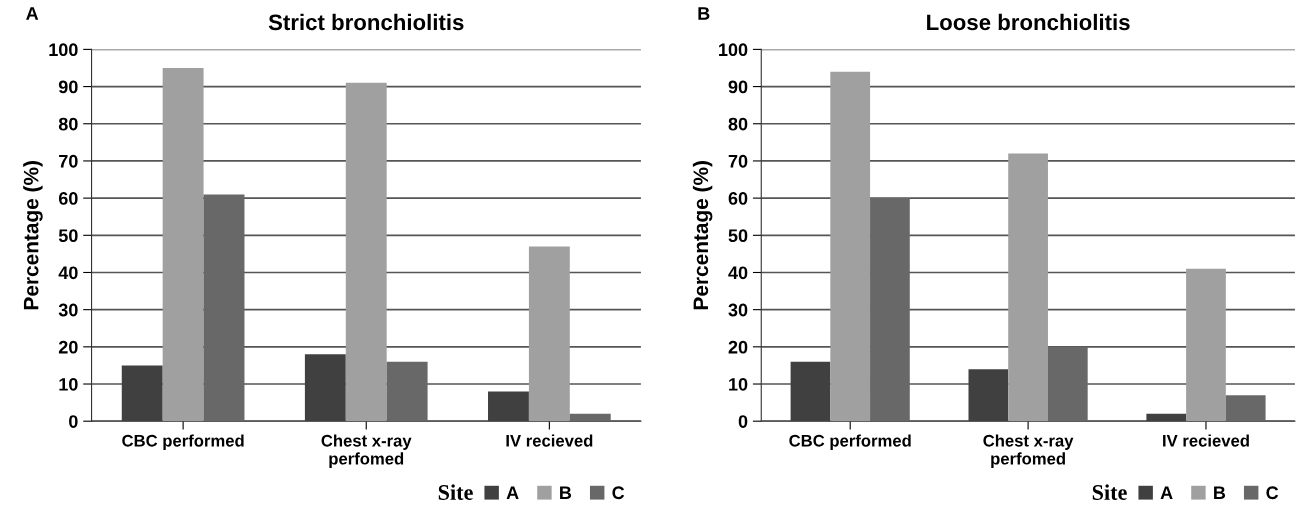  What do you see at coordinates (366, 22) in the screenshot?
I see `chart-title: Strict bronchiolitis` at bounding box center [366, 22].